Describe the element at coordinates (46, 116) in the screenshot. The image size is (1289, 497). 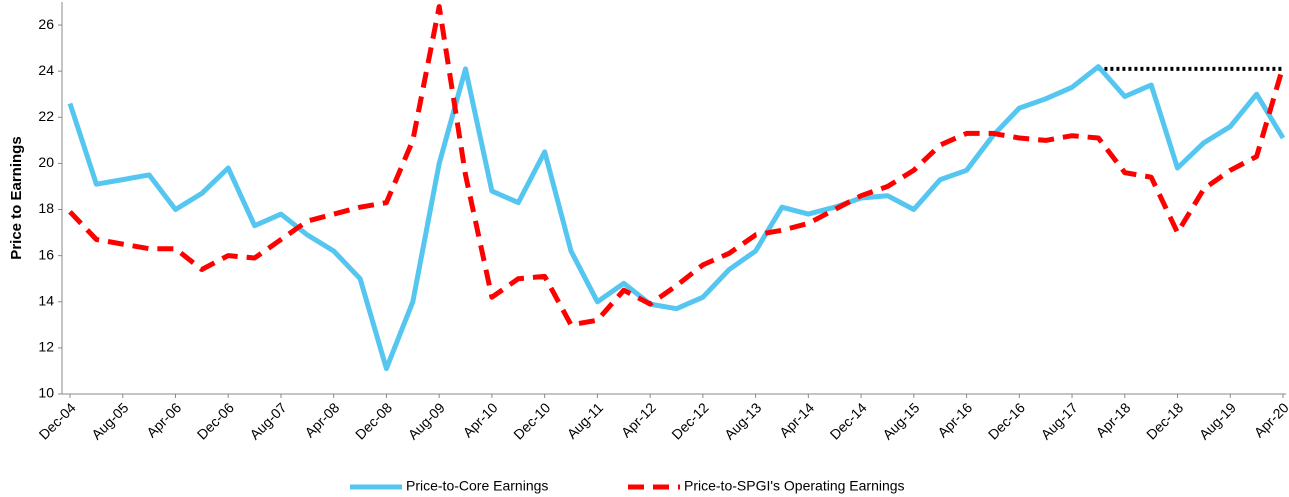
I see `y-tick-label: 22` at that location.